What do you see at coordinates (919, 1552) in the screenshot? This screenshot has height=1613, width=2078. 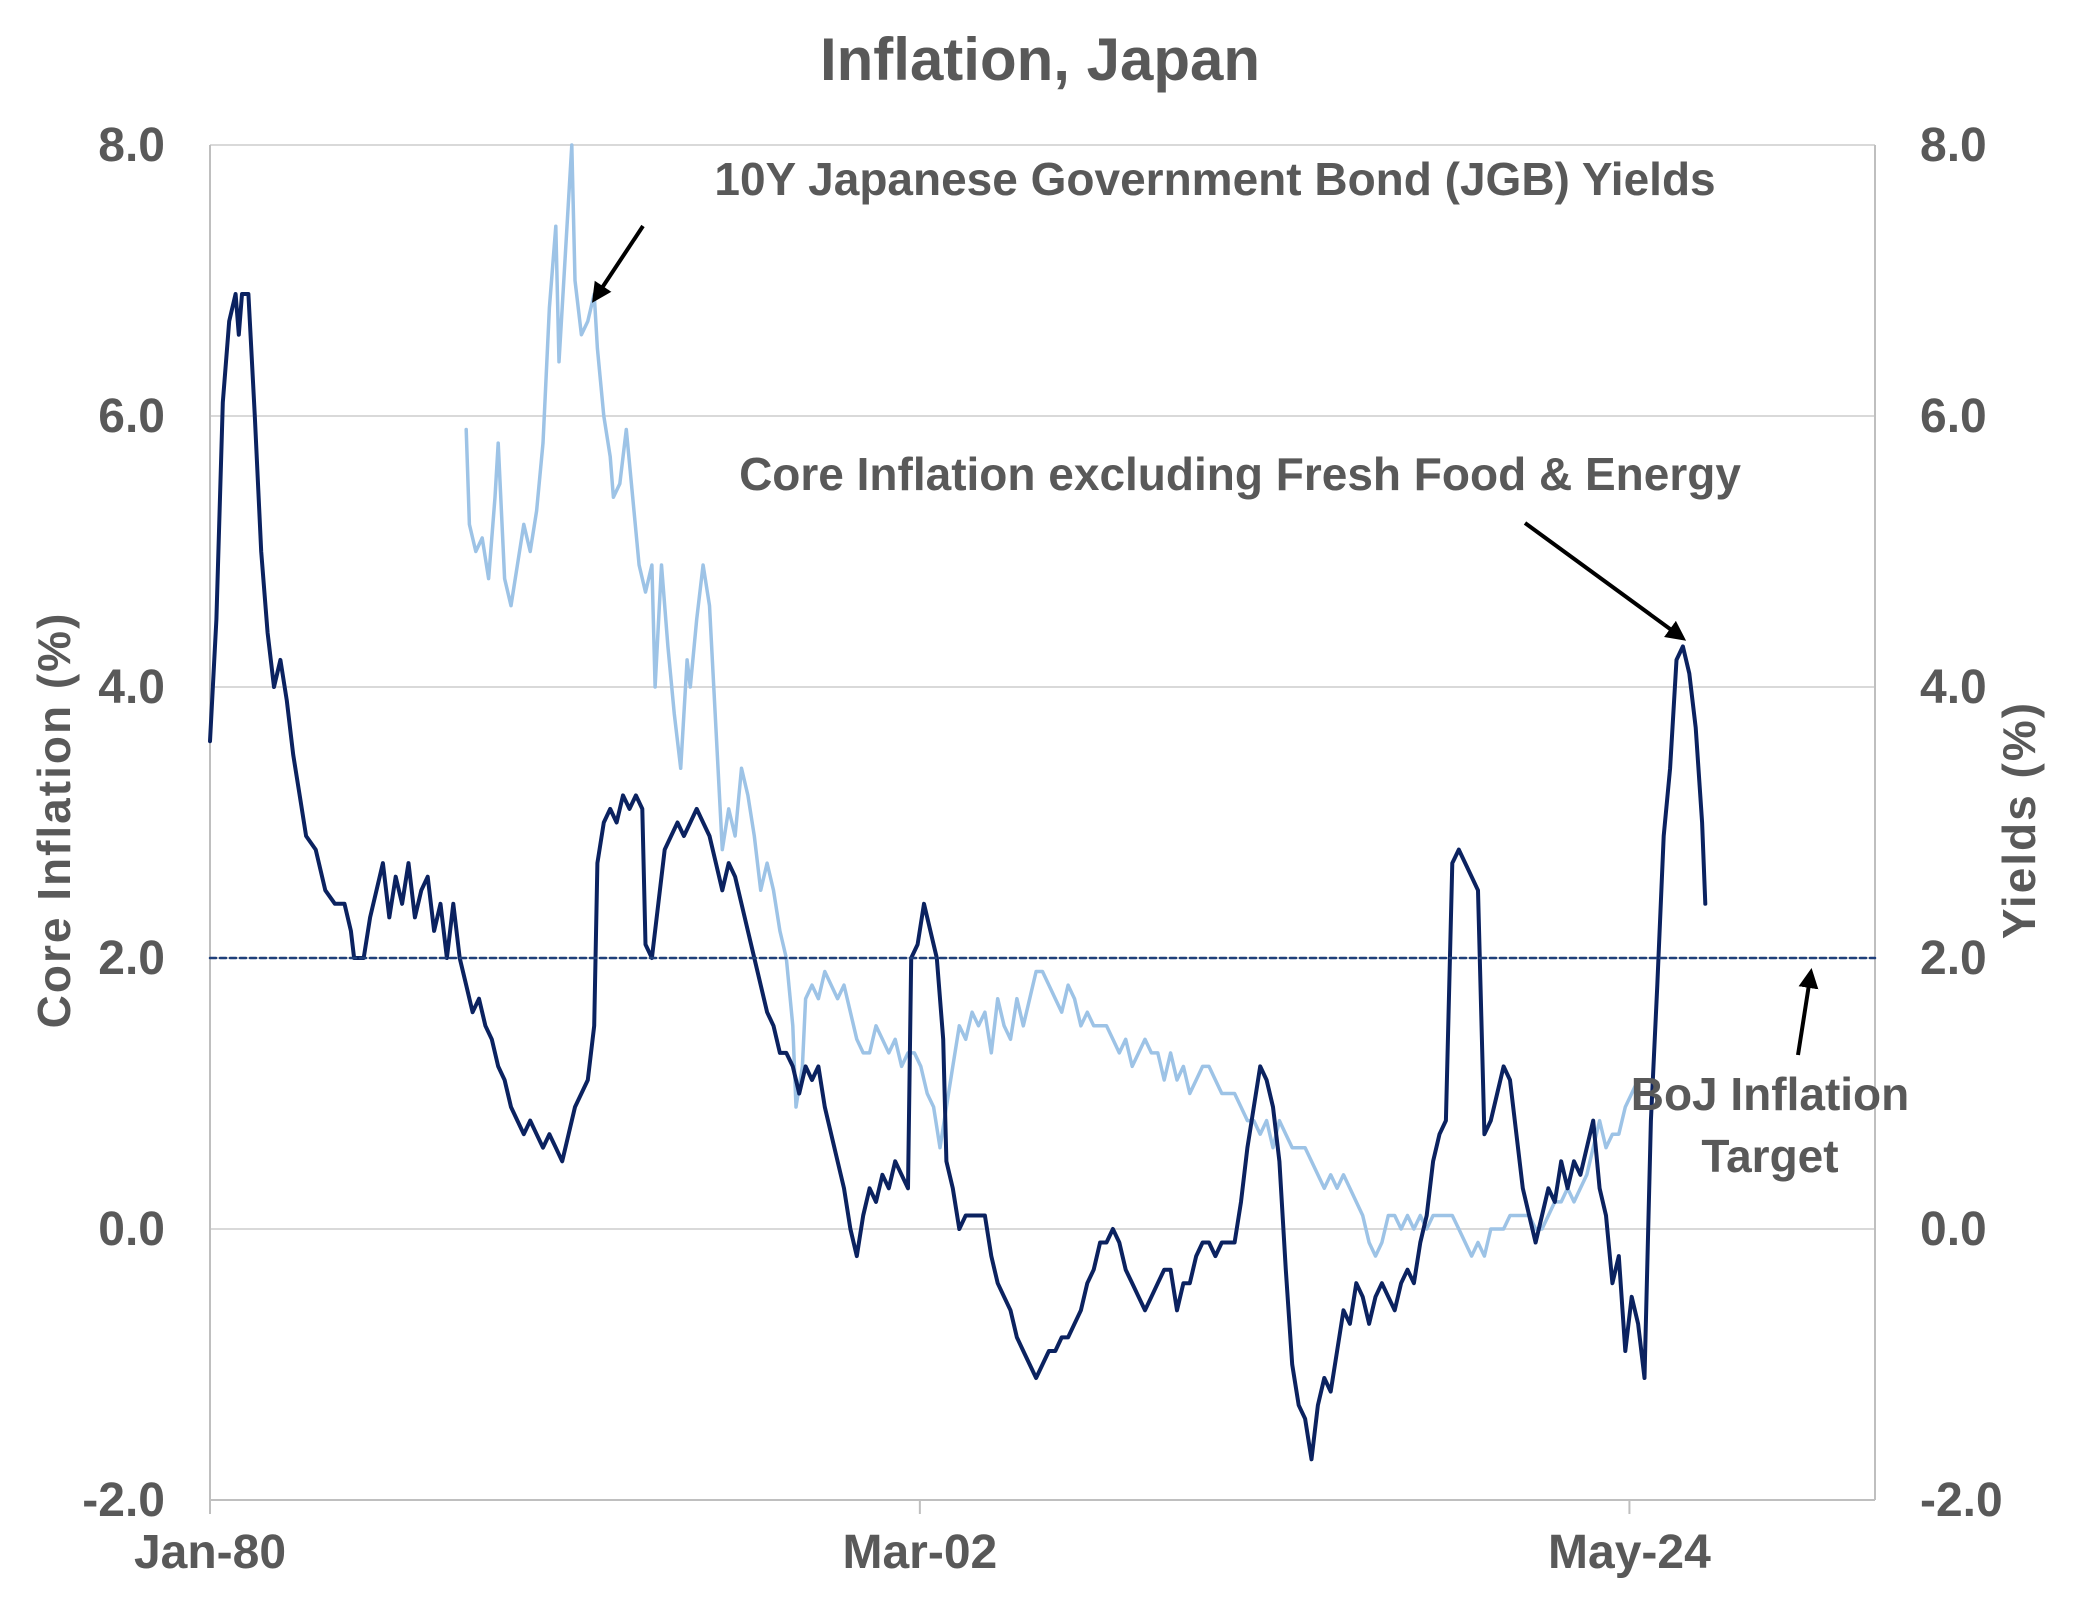 I see `x-tick-label: Mar-02` at bounding box center [919, 1552].